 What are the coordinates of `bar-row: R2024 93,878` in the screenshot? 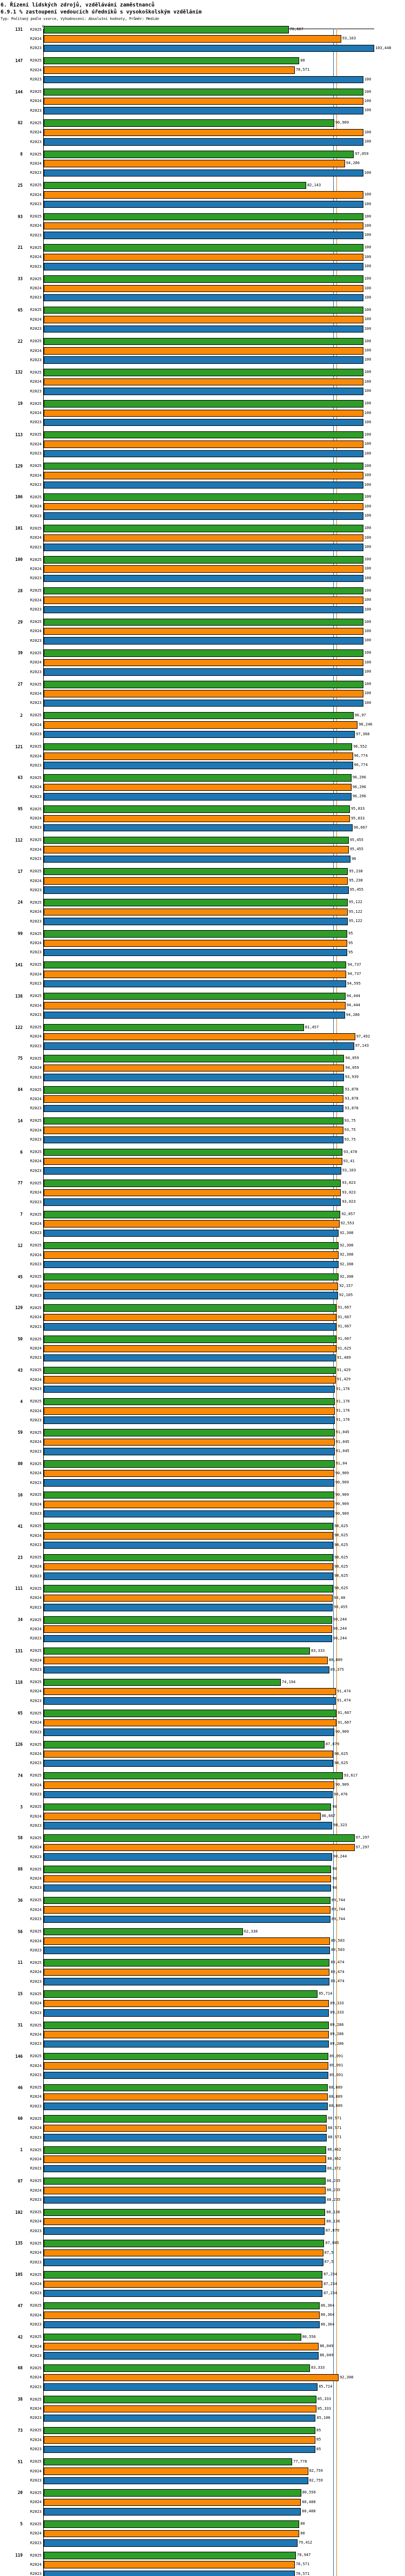 It's located at (202, 1098).